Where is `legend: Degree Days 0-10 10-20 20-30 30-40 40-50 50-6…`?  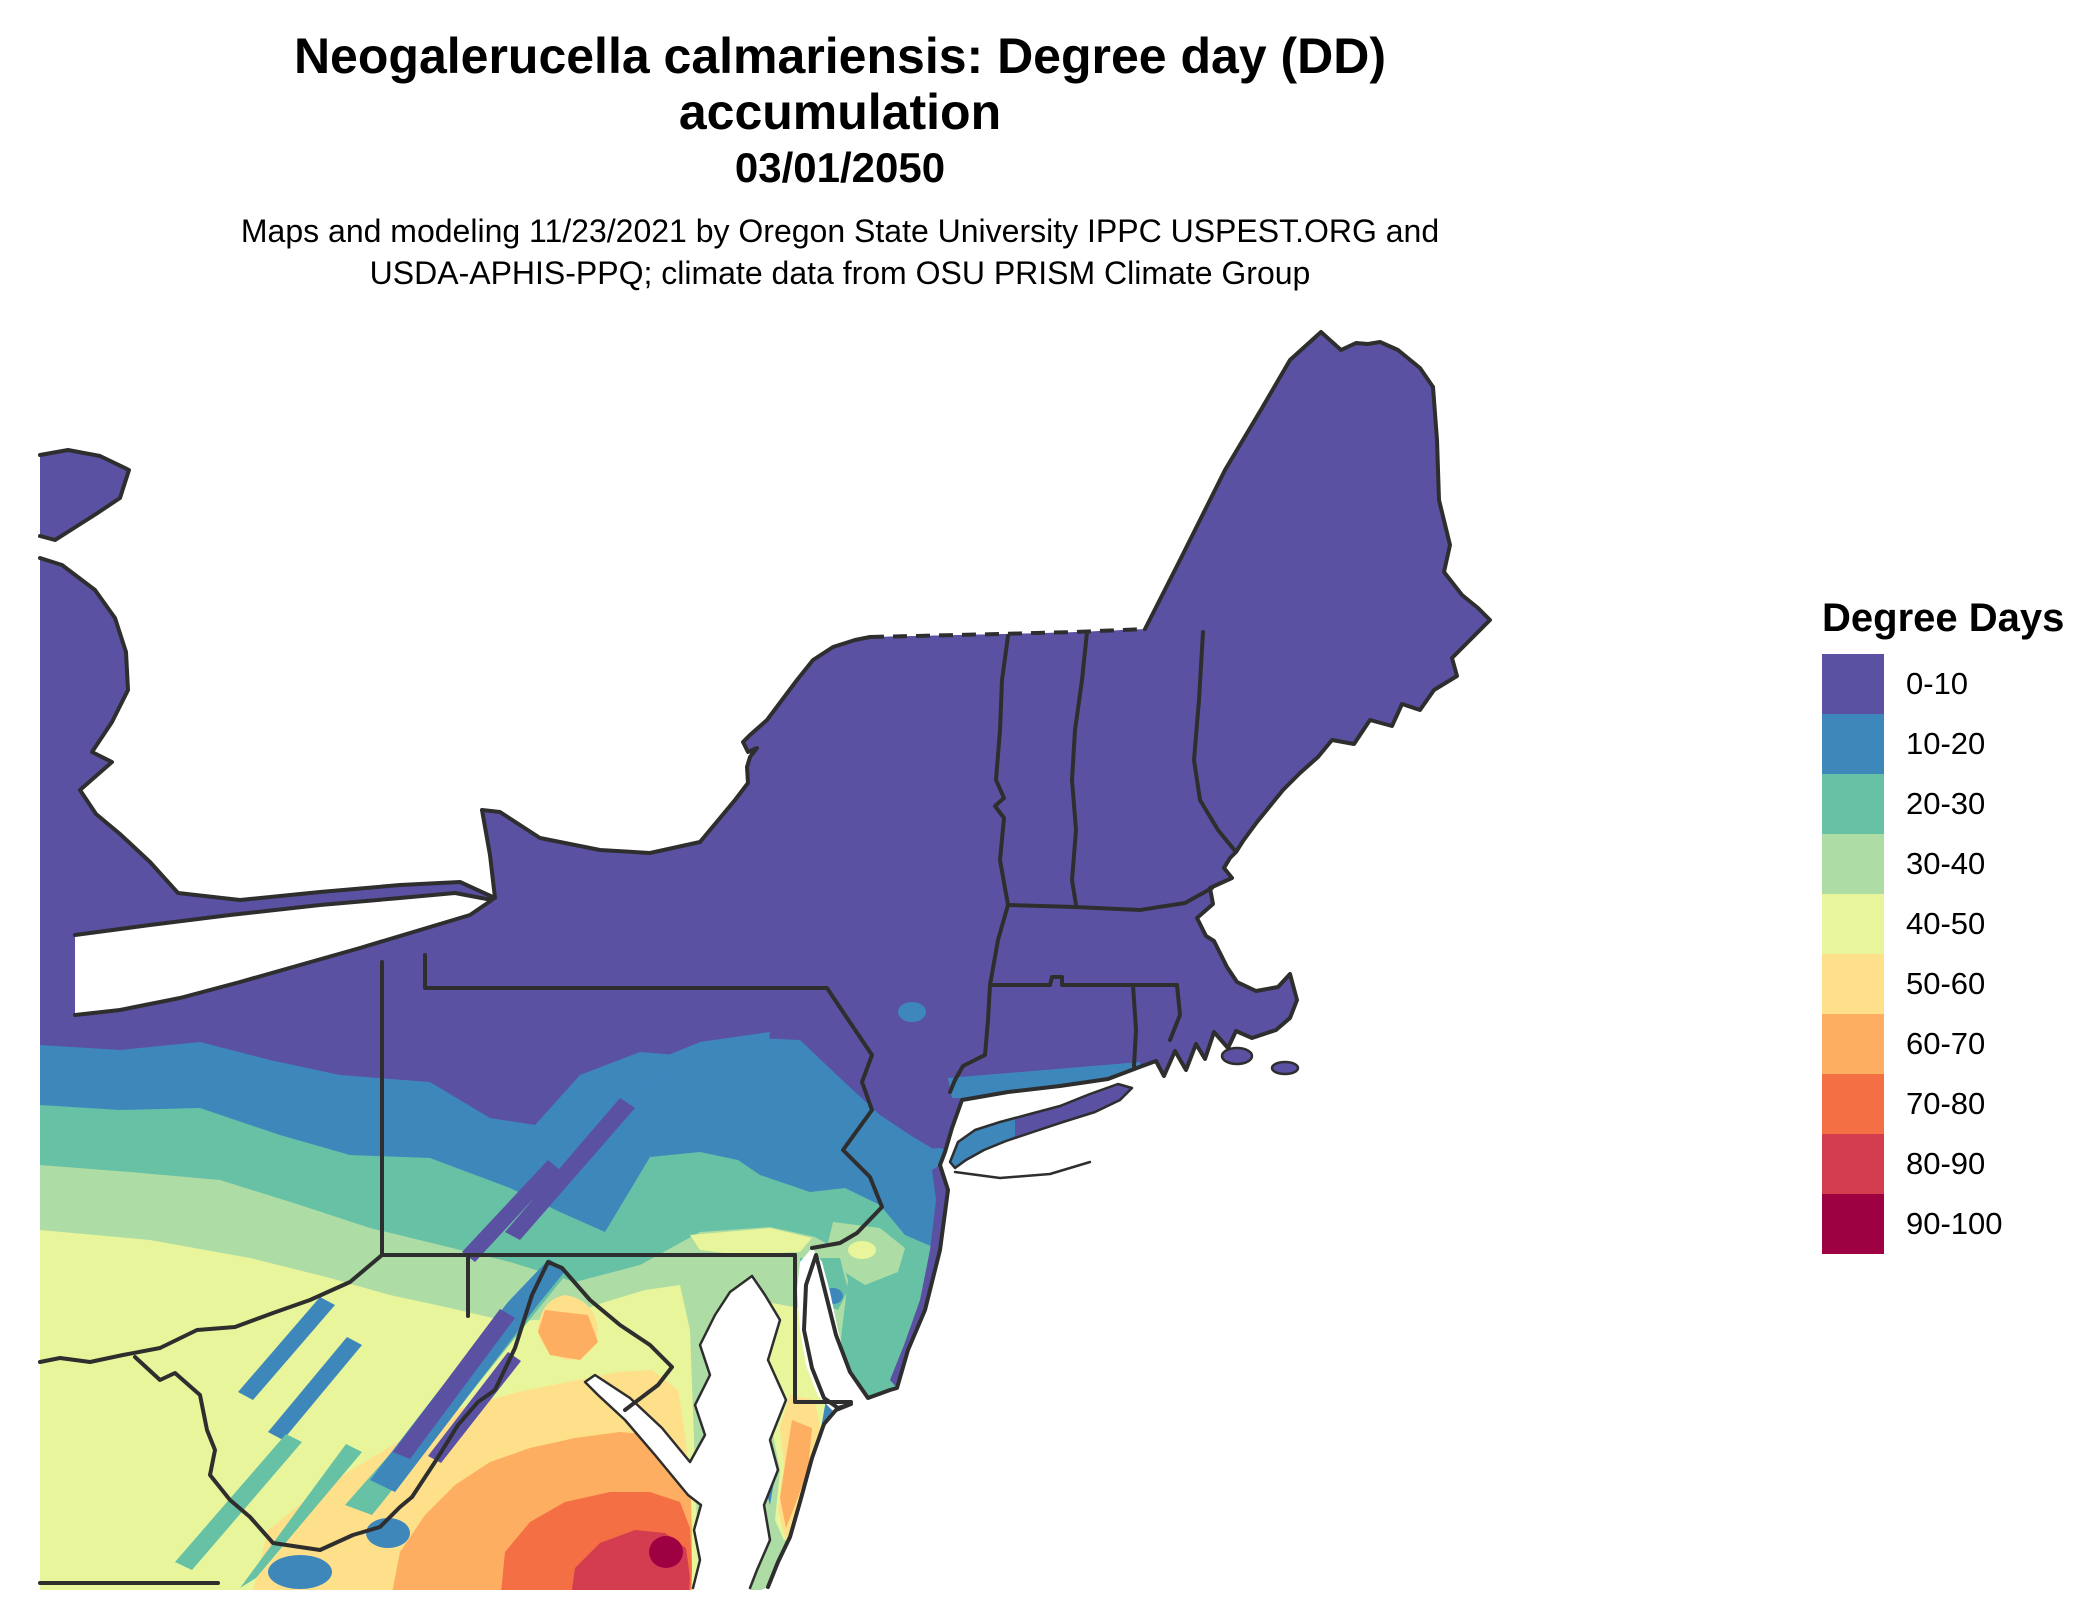 legend: Degree Days 0-10 10-20 20-30 30-40 40-50 50-6… is located at coordinates (1957, 925).